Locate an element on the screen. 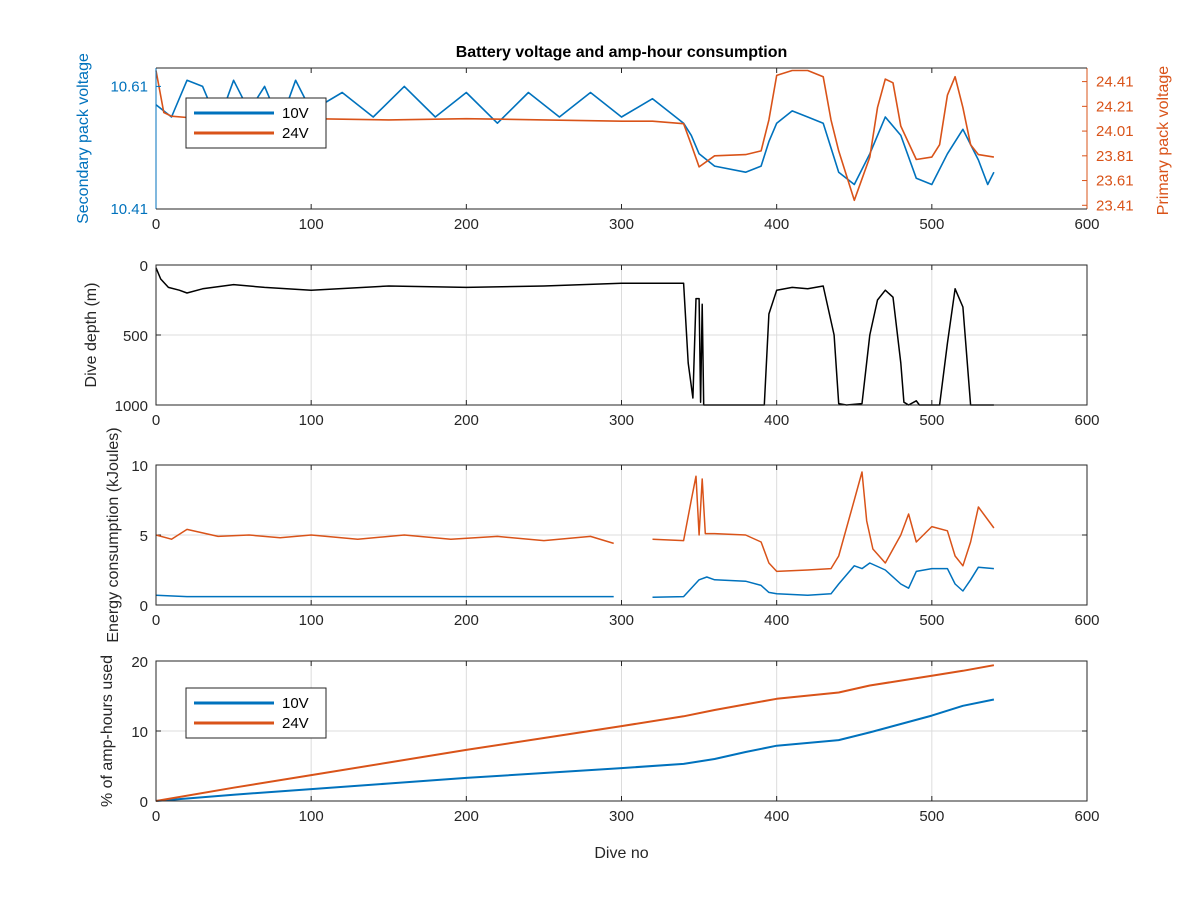 The height and width of the screenshot is (905, 1200). right-y-tick-label: 24.01 is located at coordinates (1115, 131).